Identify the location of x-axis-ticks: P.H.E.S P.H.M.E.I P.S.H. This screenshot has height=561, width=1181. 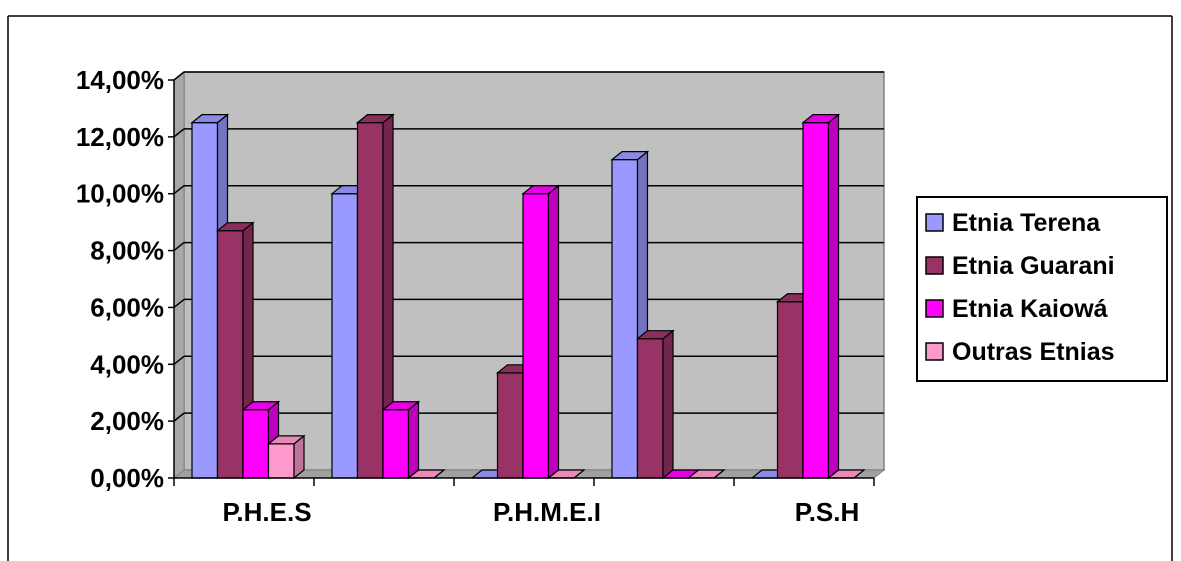
(524, 502).